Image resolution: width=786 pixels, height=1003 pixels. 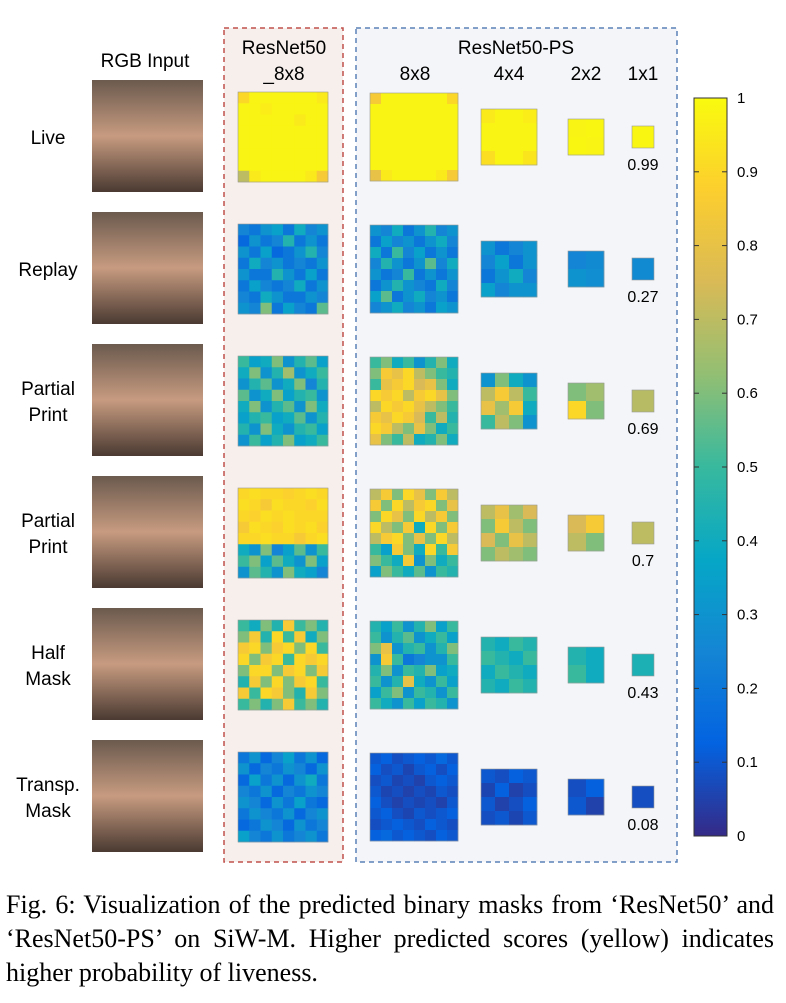 I want to click on mask-ps-2x2, so click(x=586, y=401).